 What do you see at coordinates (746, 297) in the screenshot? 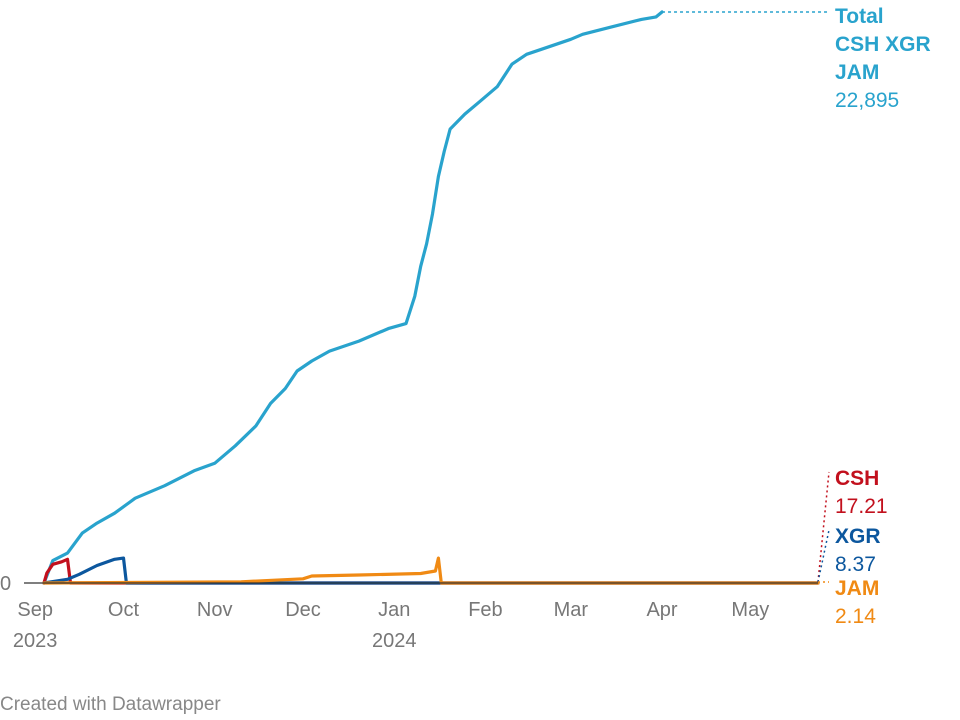
I see `label-connectors` at bounding box center [746, 297].